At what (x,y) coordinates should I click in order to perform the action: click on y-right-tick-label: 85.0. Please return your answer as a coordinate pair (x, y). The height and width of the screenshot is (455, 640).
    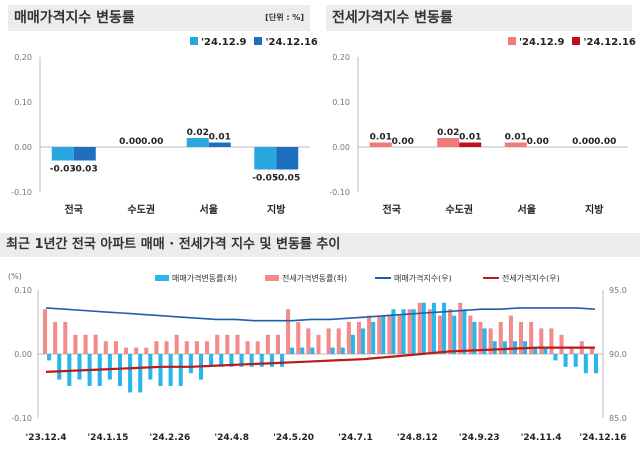
    Looking at the image, I should click on (618, 418).